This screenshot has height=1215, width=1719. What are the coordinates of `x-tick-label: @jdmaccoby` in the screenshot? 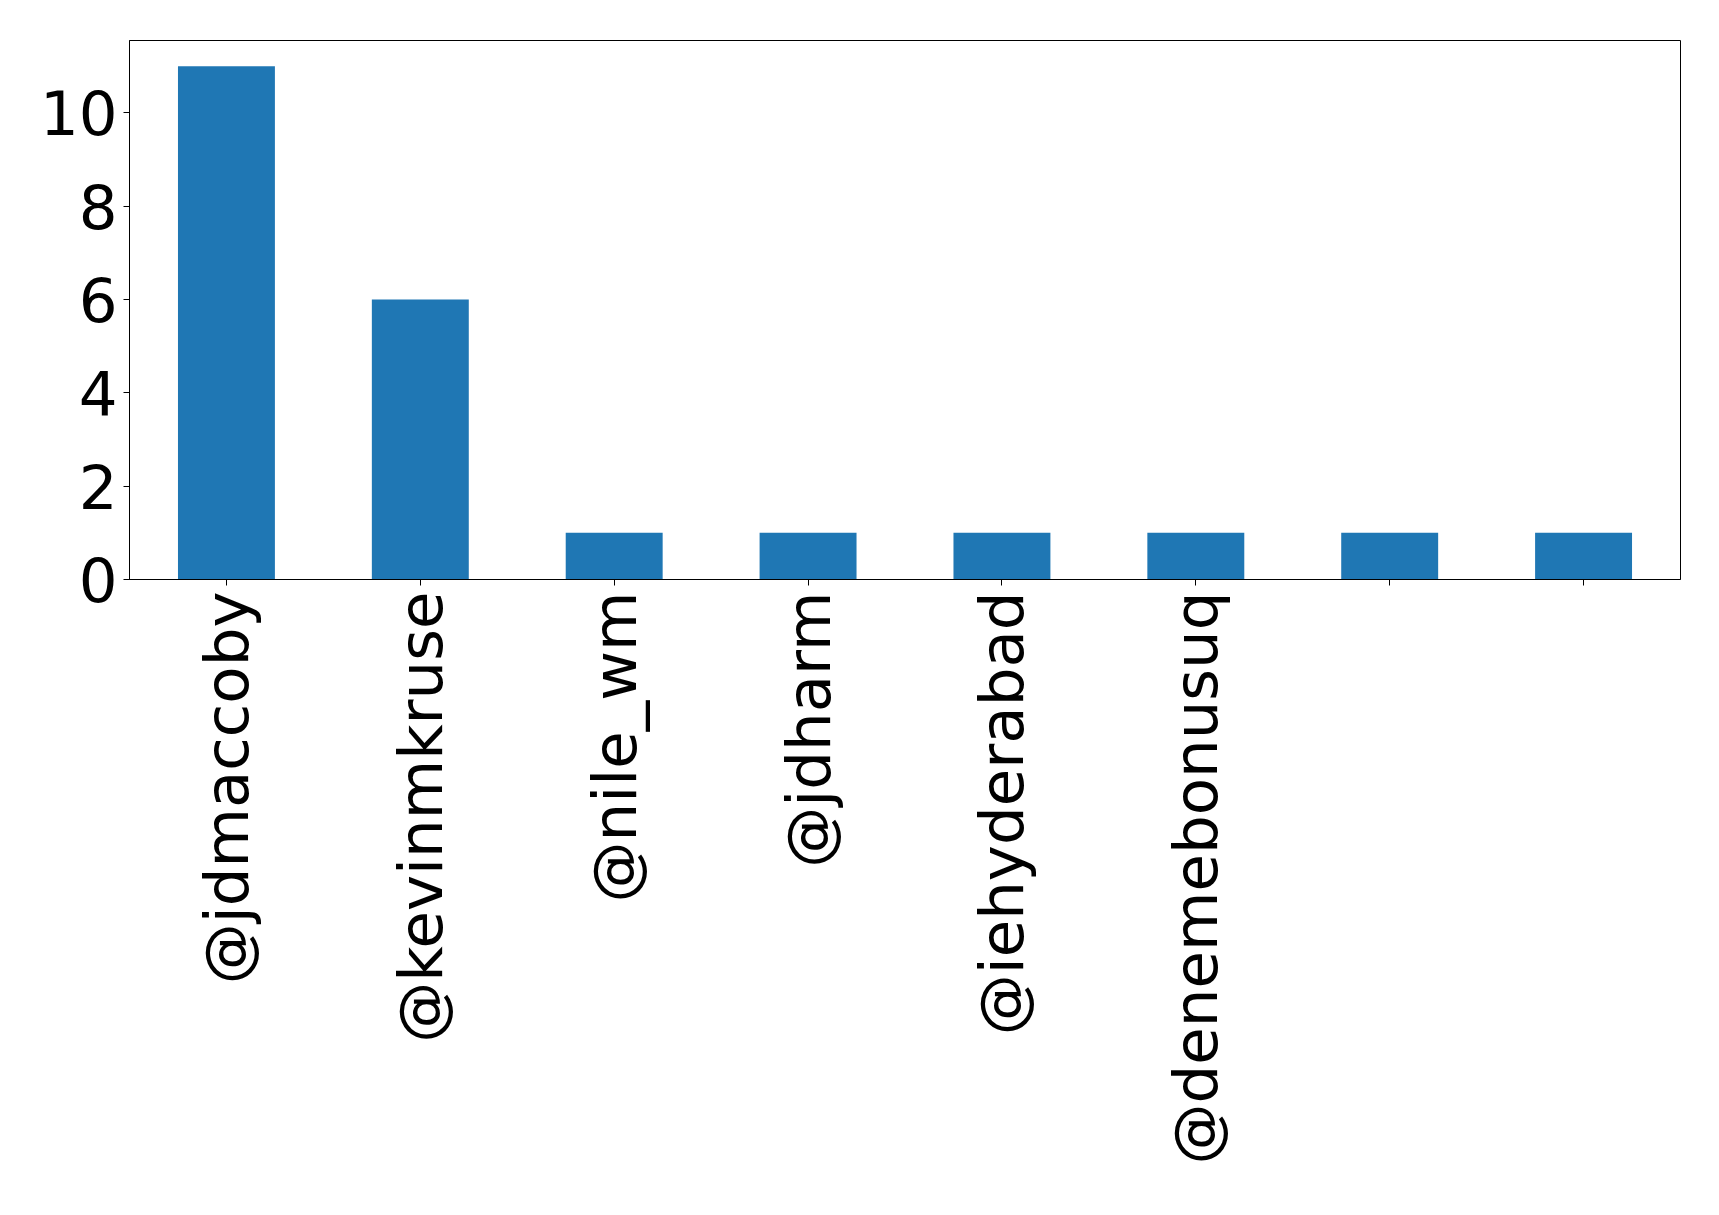 It's located at (226, 788).